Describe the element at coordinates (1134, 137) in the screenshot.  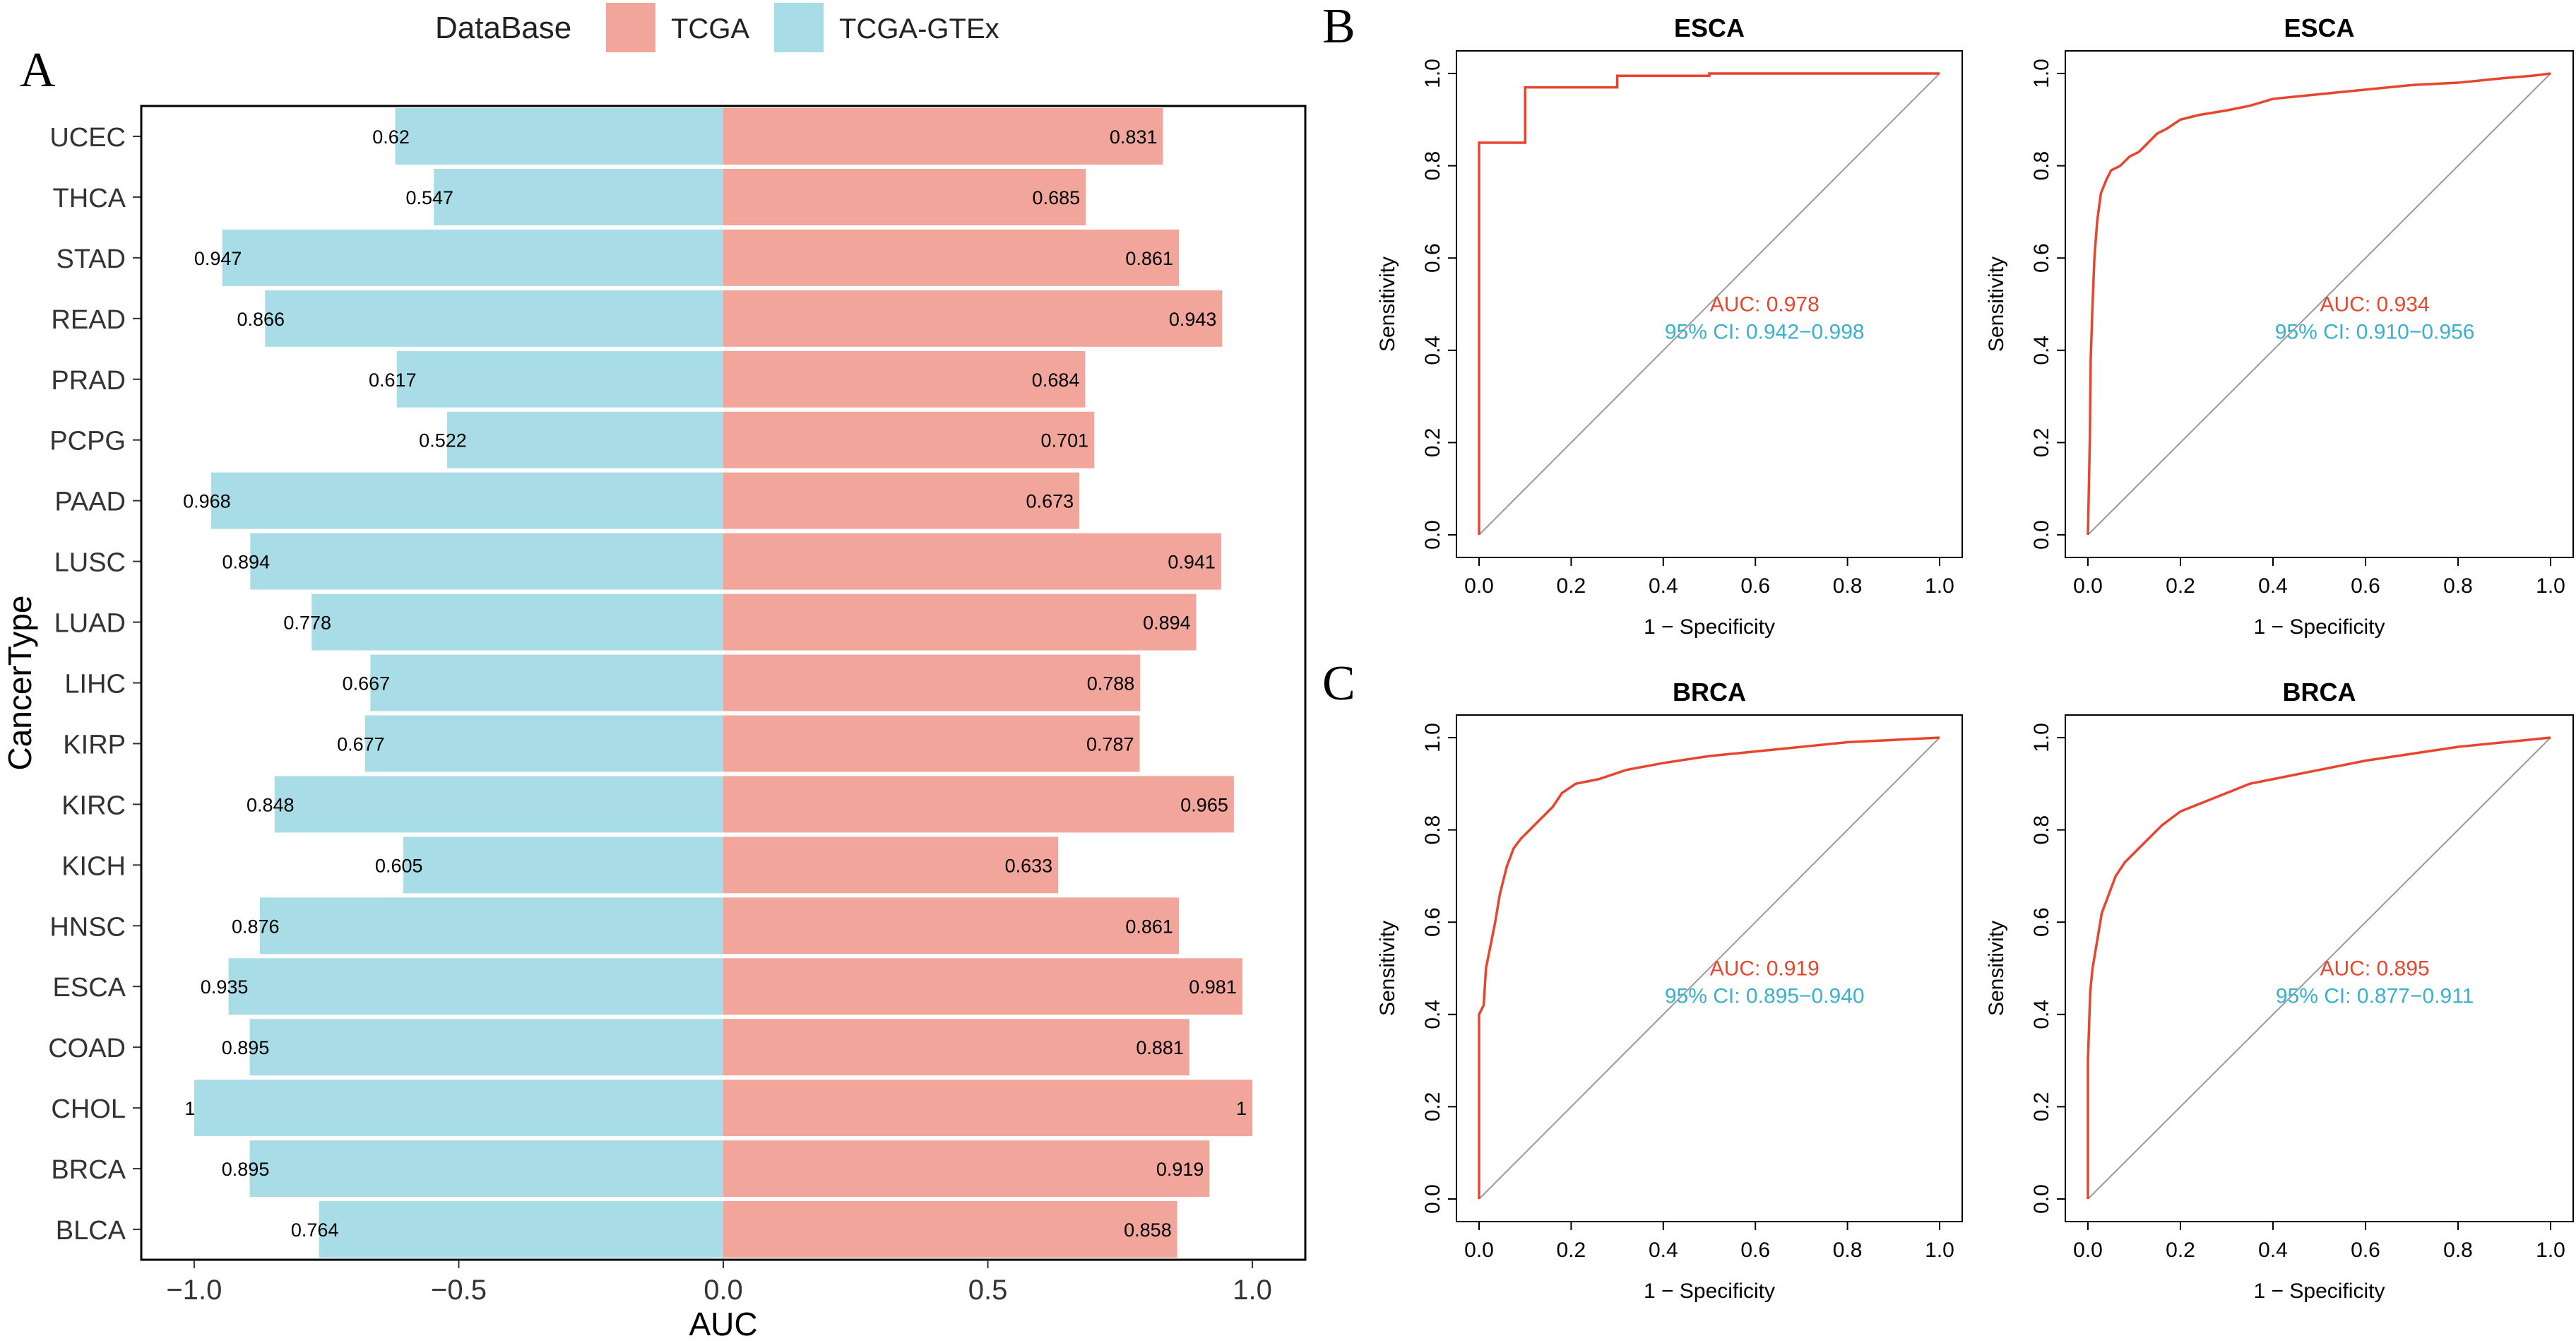
I see `data-label-tcga: 0.831` at that location.